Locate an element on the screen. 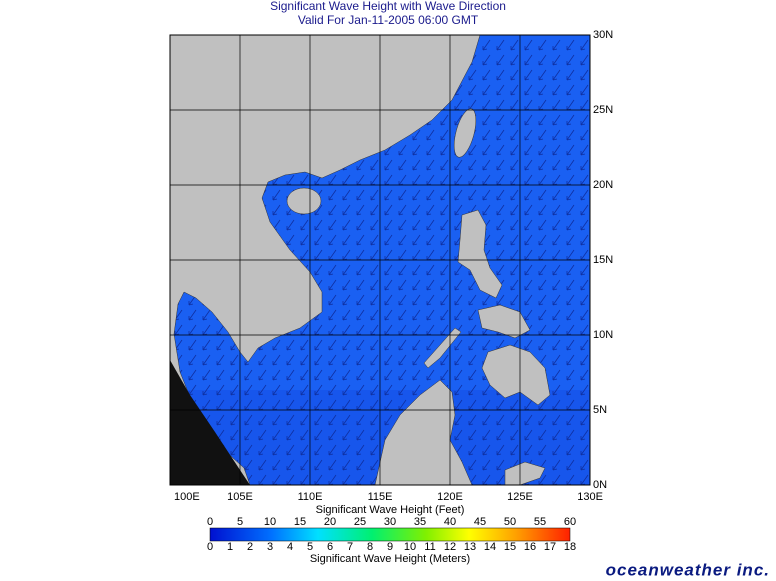  logo: oceanweather inc. is located at coordinates (688, 569).